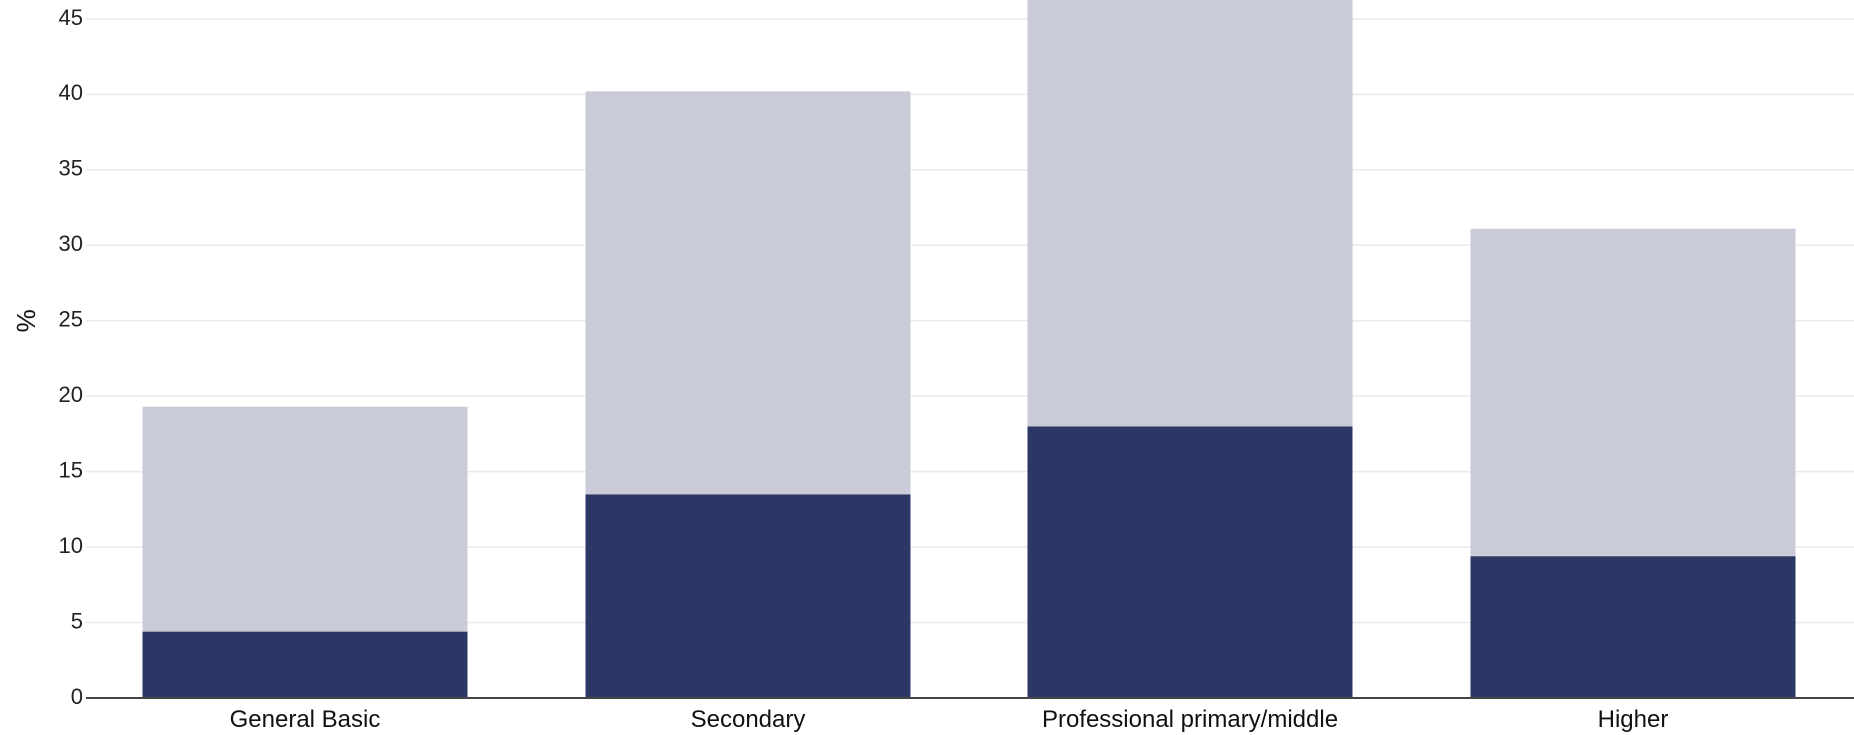  I want to click on y-axis-ticks: 0 5 10 15 20 25 30 35 40 45, so click(71, 357).